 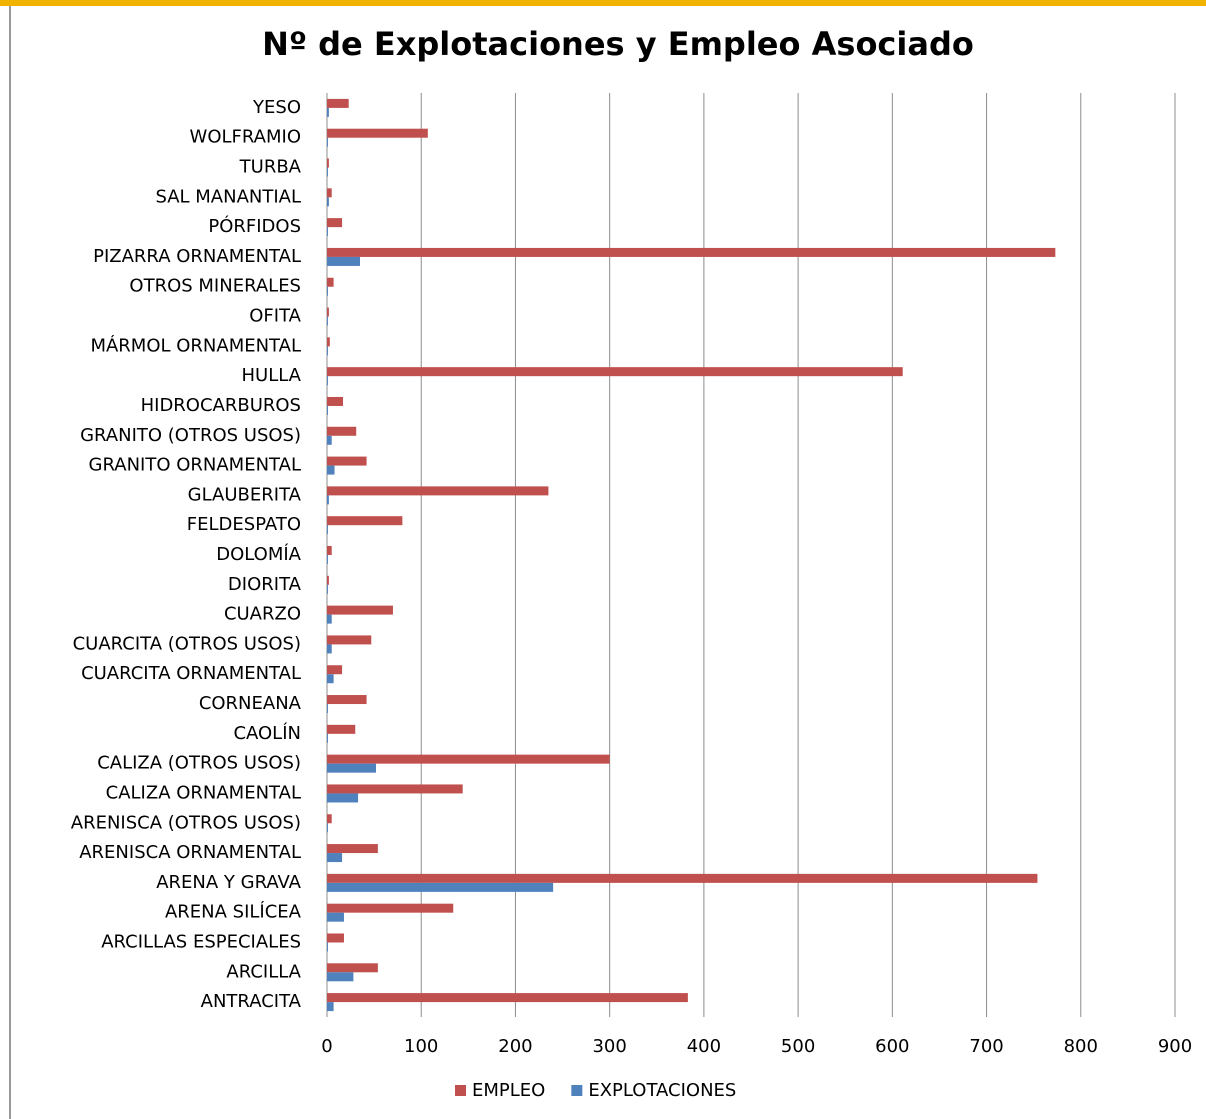 I want to click on y-tick-label: ARCILLA, so click(x=263, y=971).